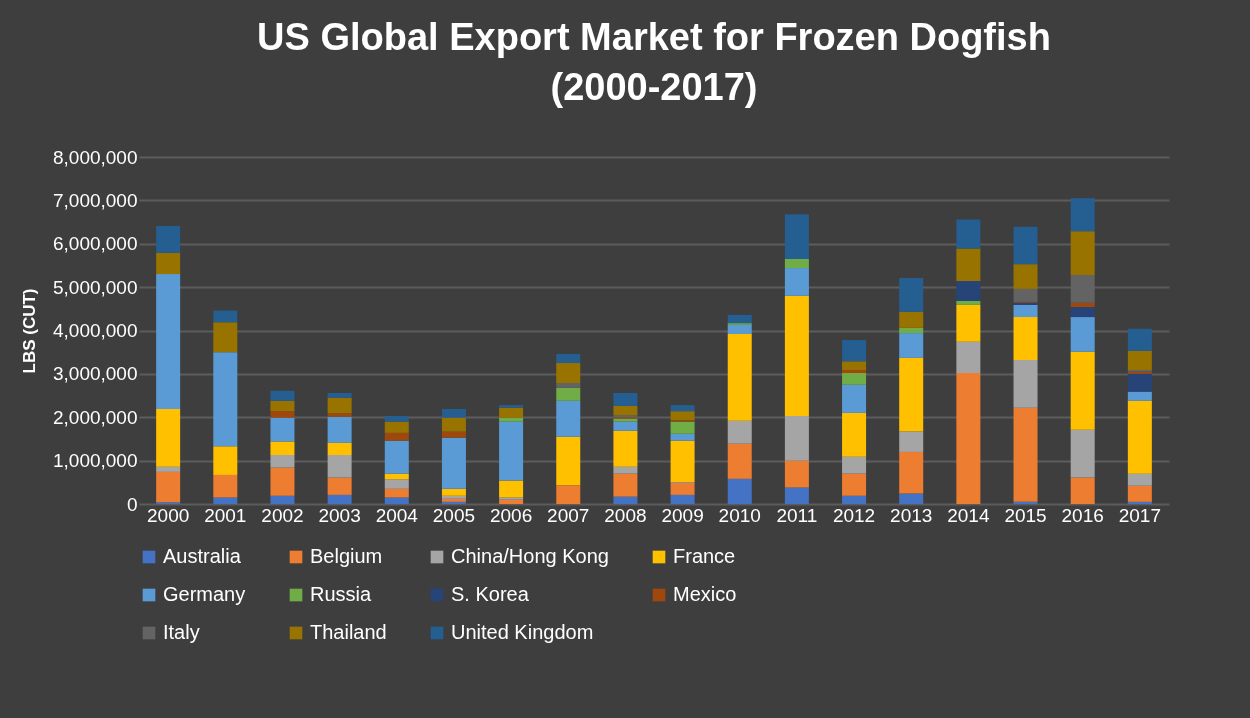 The image size is (1250, 718). What do you see at coordinates (202, 556) in the screenshot?
I see `legend-label: Australia` at bounding box center [202, 556].